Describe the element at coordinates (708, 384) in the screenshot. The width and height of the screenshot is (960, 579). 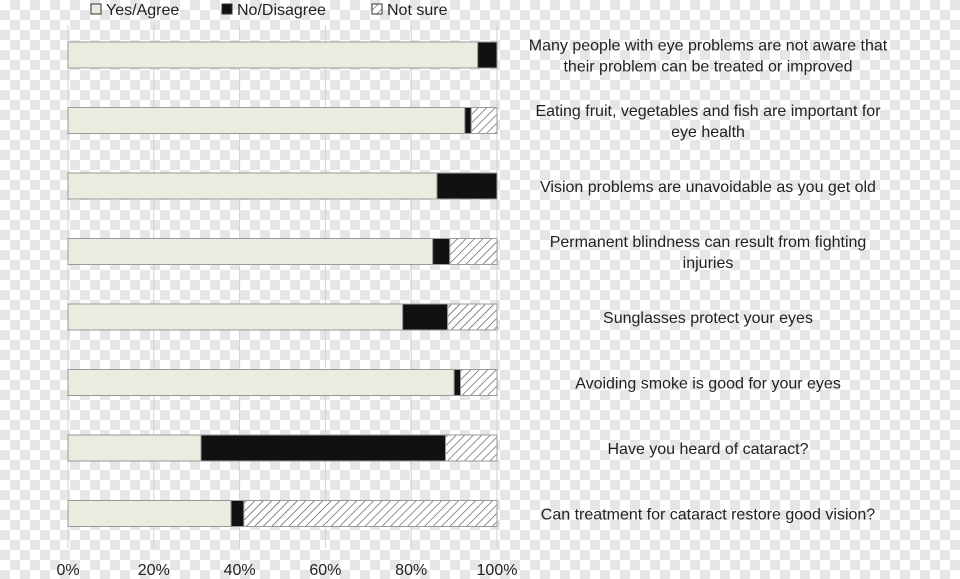
I see `category-label-5-0: Avoiding smoke is good for your eyes` at that location.